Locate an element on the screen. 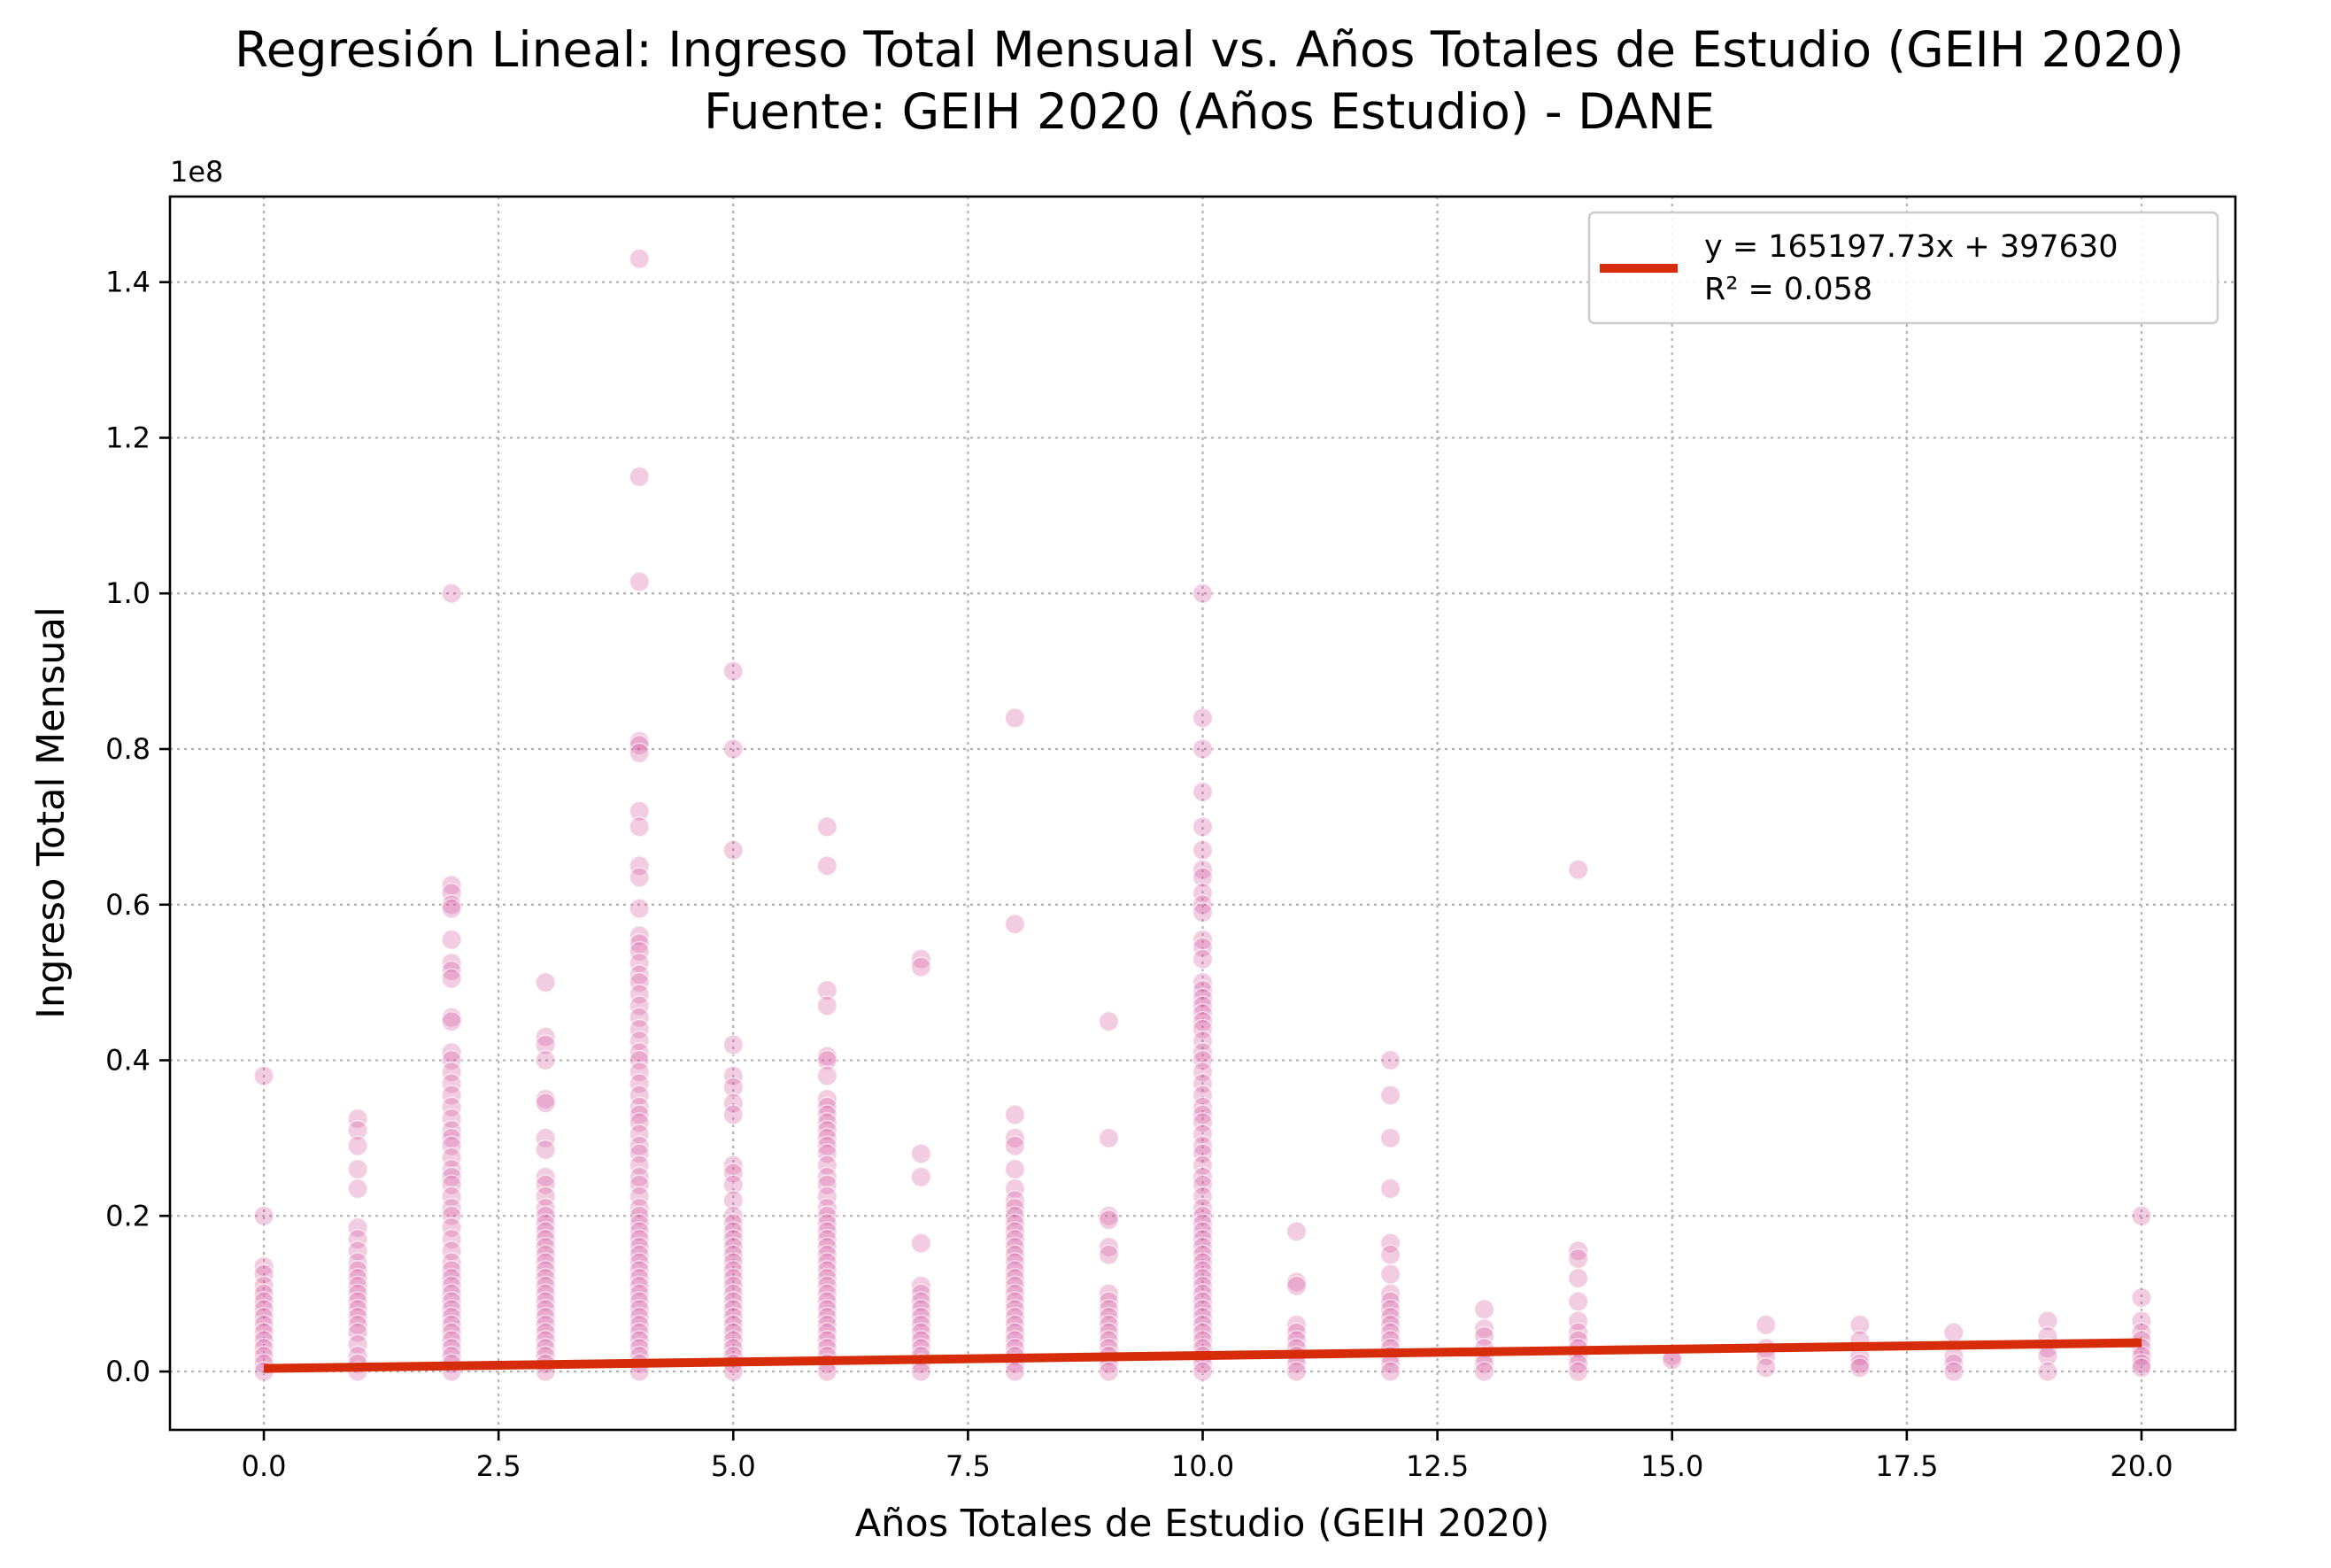  regression-line-layer is located at coordinates (1202, 1356).